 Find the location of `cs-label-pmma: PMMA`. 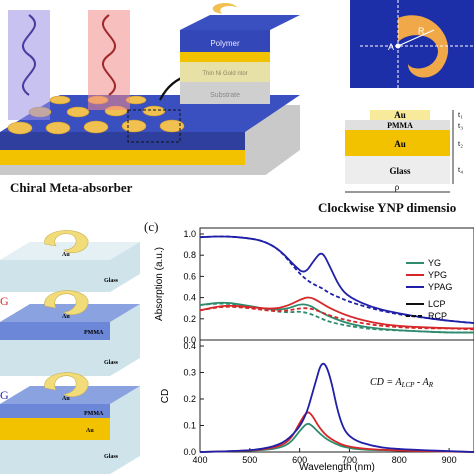

cs-label-pmma: PMMA is located at coordinates (400, 125).